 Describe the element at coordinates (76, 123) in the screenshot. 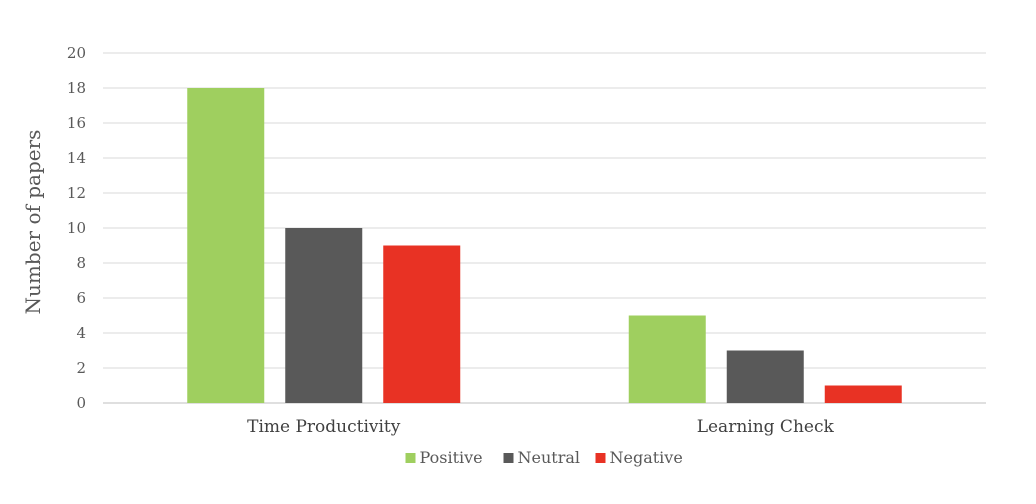

I see `y-tick-label: 16` at that location.